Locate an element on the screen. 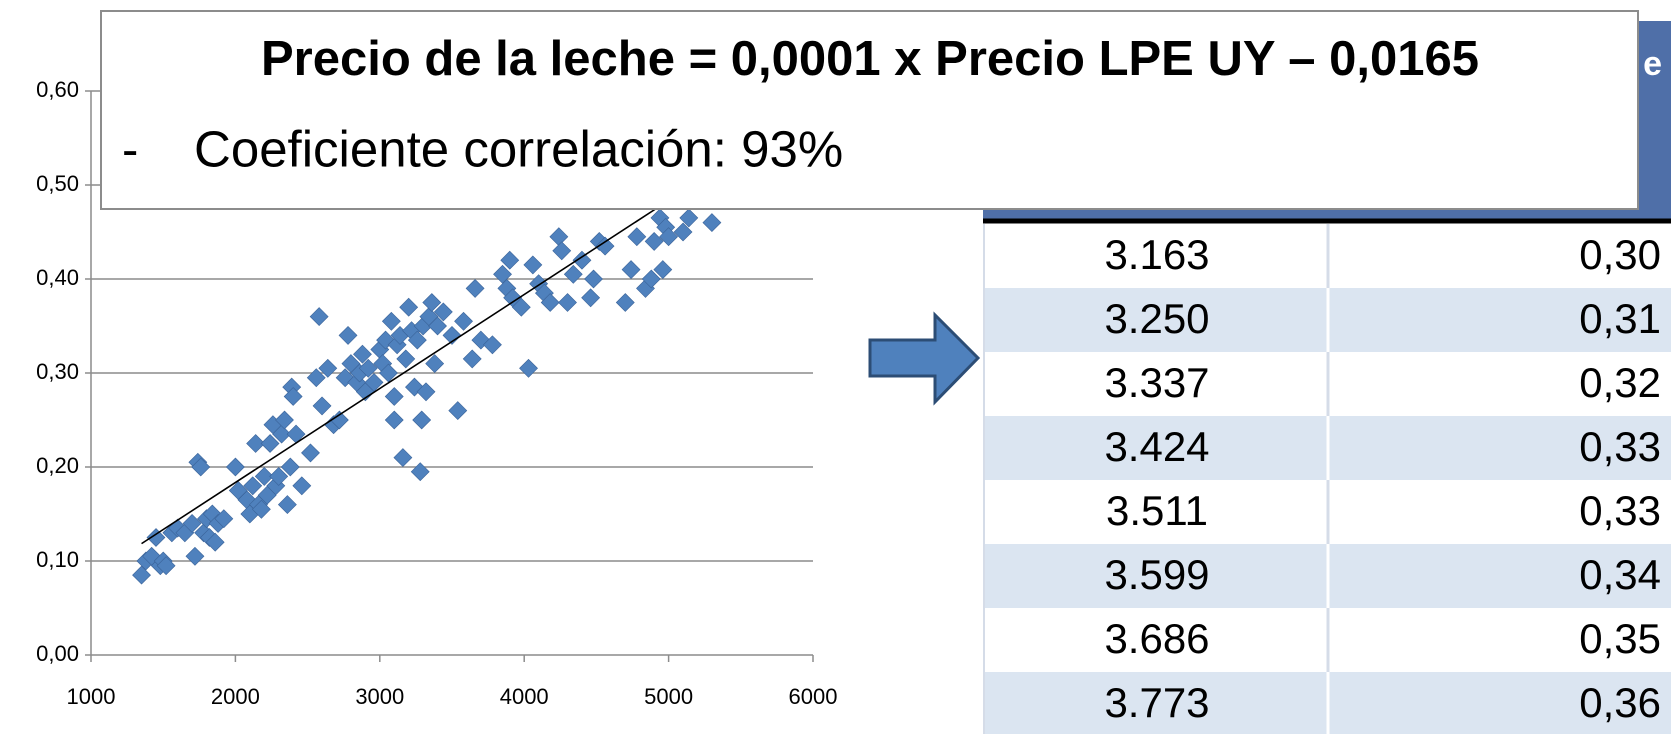 This screenshot has width=1671, height=734. table-cell: 0,31 is located at coordinates (1620, 318).